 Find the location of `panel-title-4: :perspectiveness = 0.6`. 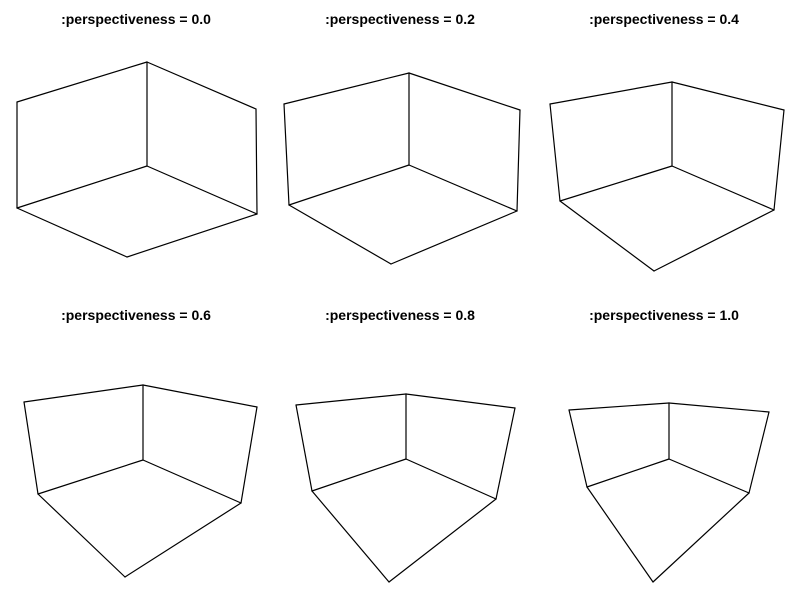

panel-title-4: :perspectiveness = 0.6 is located at coordinates (136, 315).